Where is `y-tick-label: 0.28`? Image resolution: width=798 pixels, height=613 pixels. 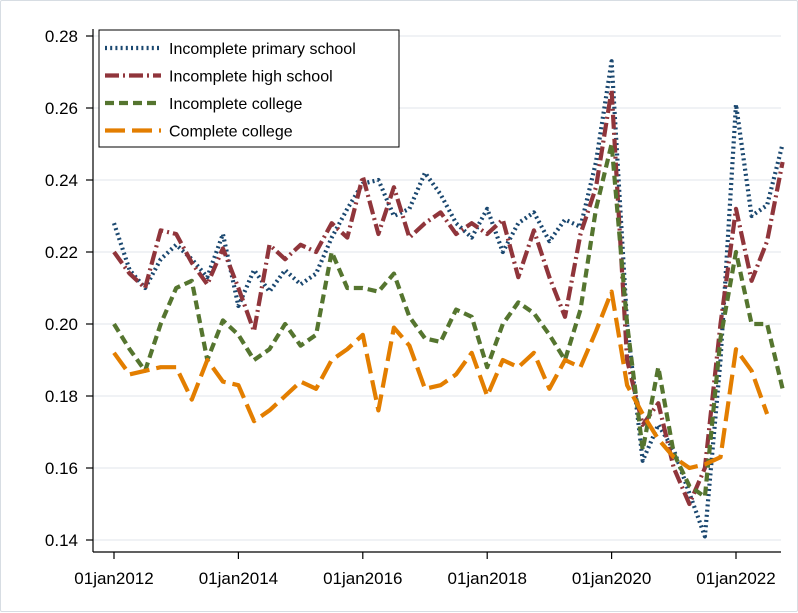 y-tick-label: 0.28 is located at coordinates (61, 36).